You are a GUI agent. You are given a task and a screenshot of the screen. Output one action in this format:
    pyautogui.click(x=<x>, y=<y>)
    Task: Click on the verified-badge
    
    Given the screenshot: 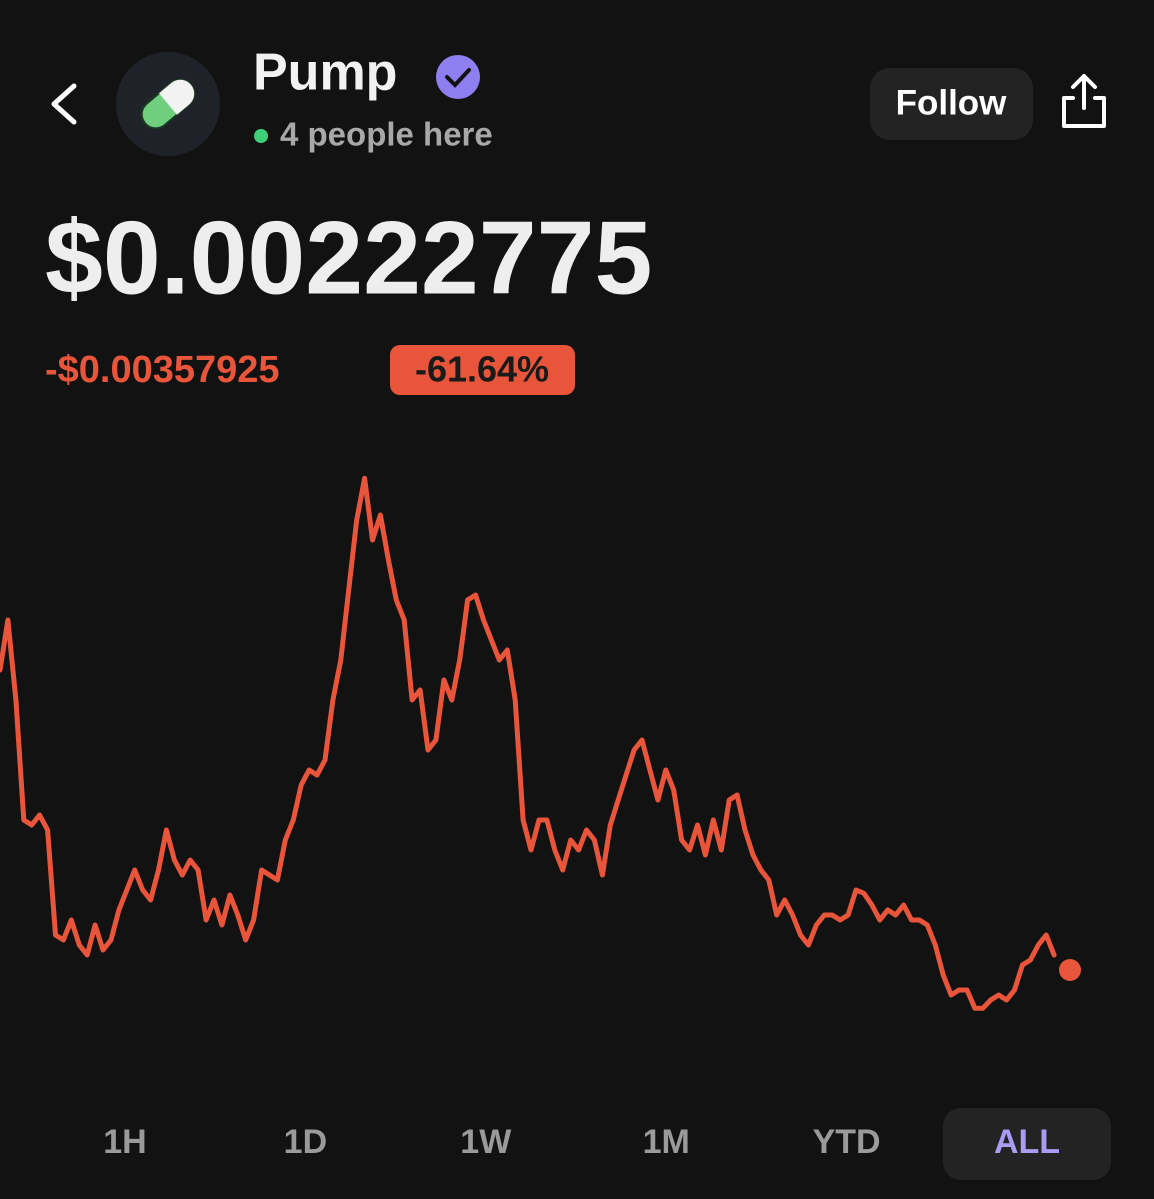 What is the action you would take?
    pyautogui.click(x=458, y=77)
    